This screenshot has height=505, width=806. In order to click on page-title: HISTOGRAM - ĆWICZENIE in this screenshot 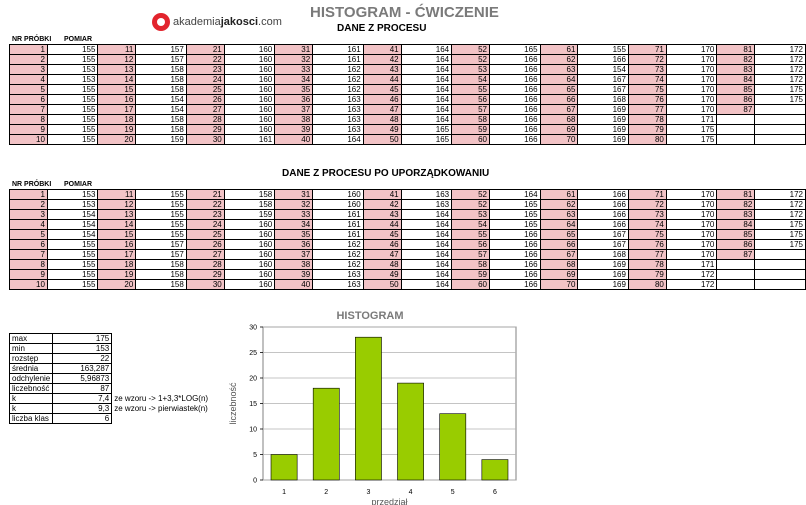, I will do `click(404, 12)`.